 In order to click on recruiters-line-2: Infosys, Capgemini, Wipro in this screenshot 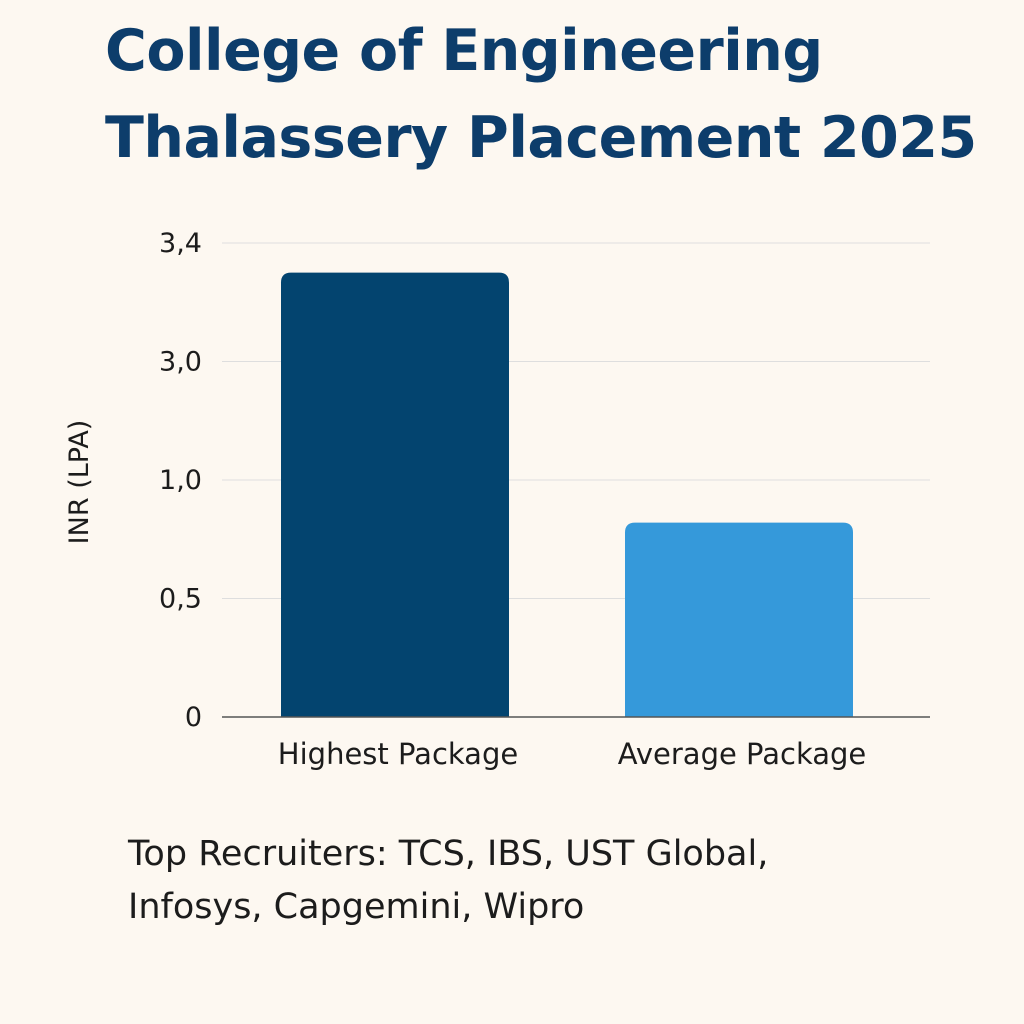, I will do `click(356, 907)`.